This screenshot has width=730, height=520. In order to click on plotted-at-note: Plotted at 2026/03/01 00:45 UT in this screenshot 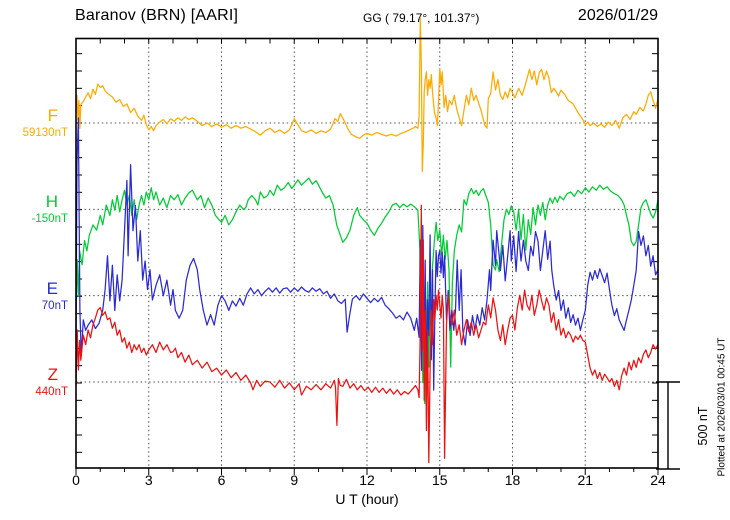, I will do `click(722, 407)`.